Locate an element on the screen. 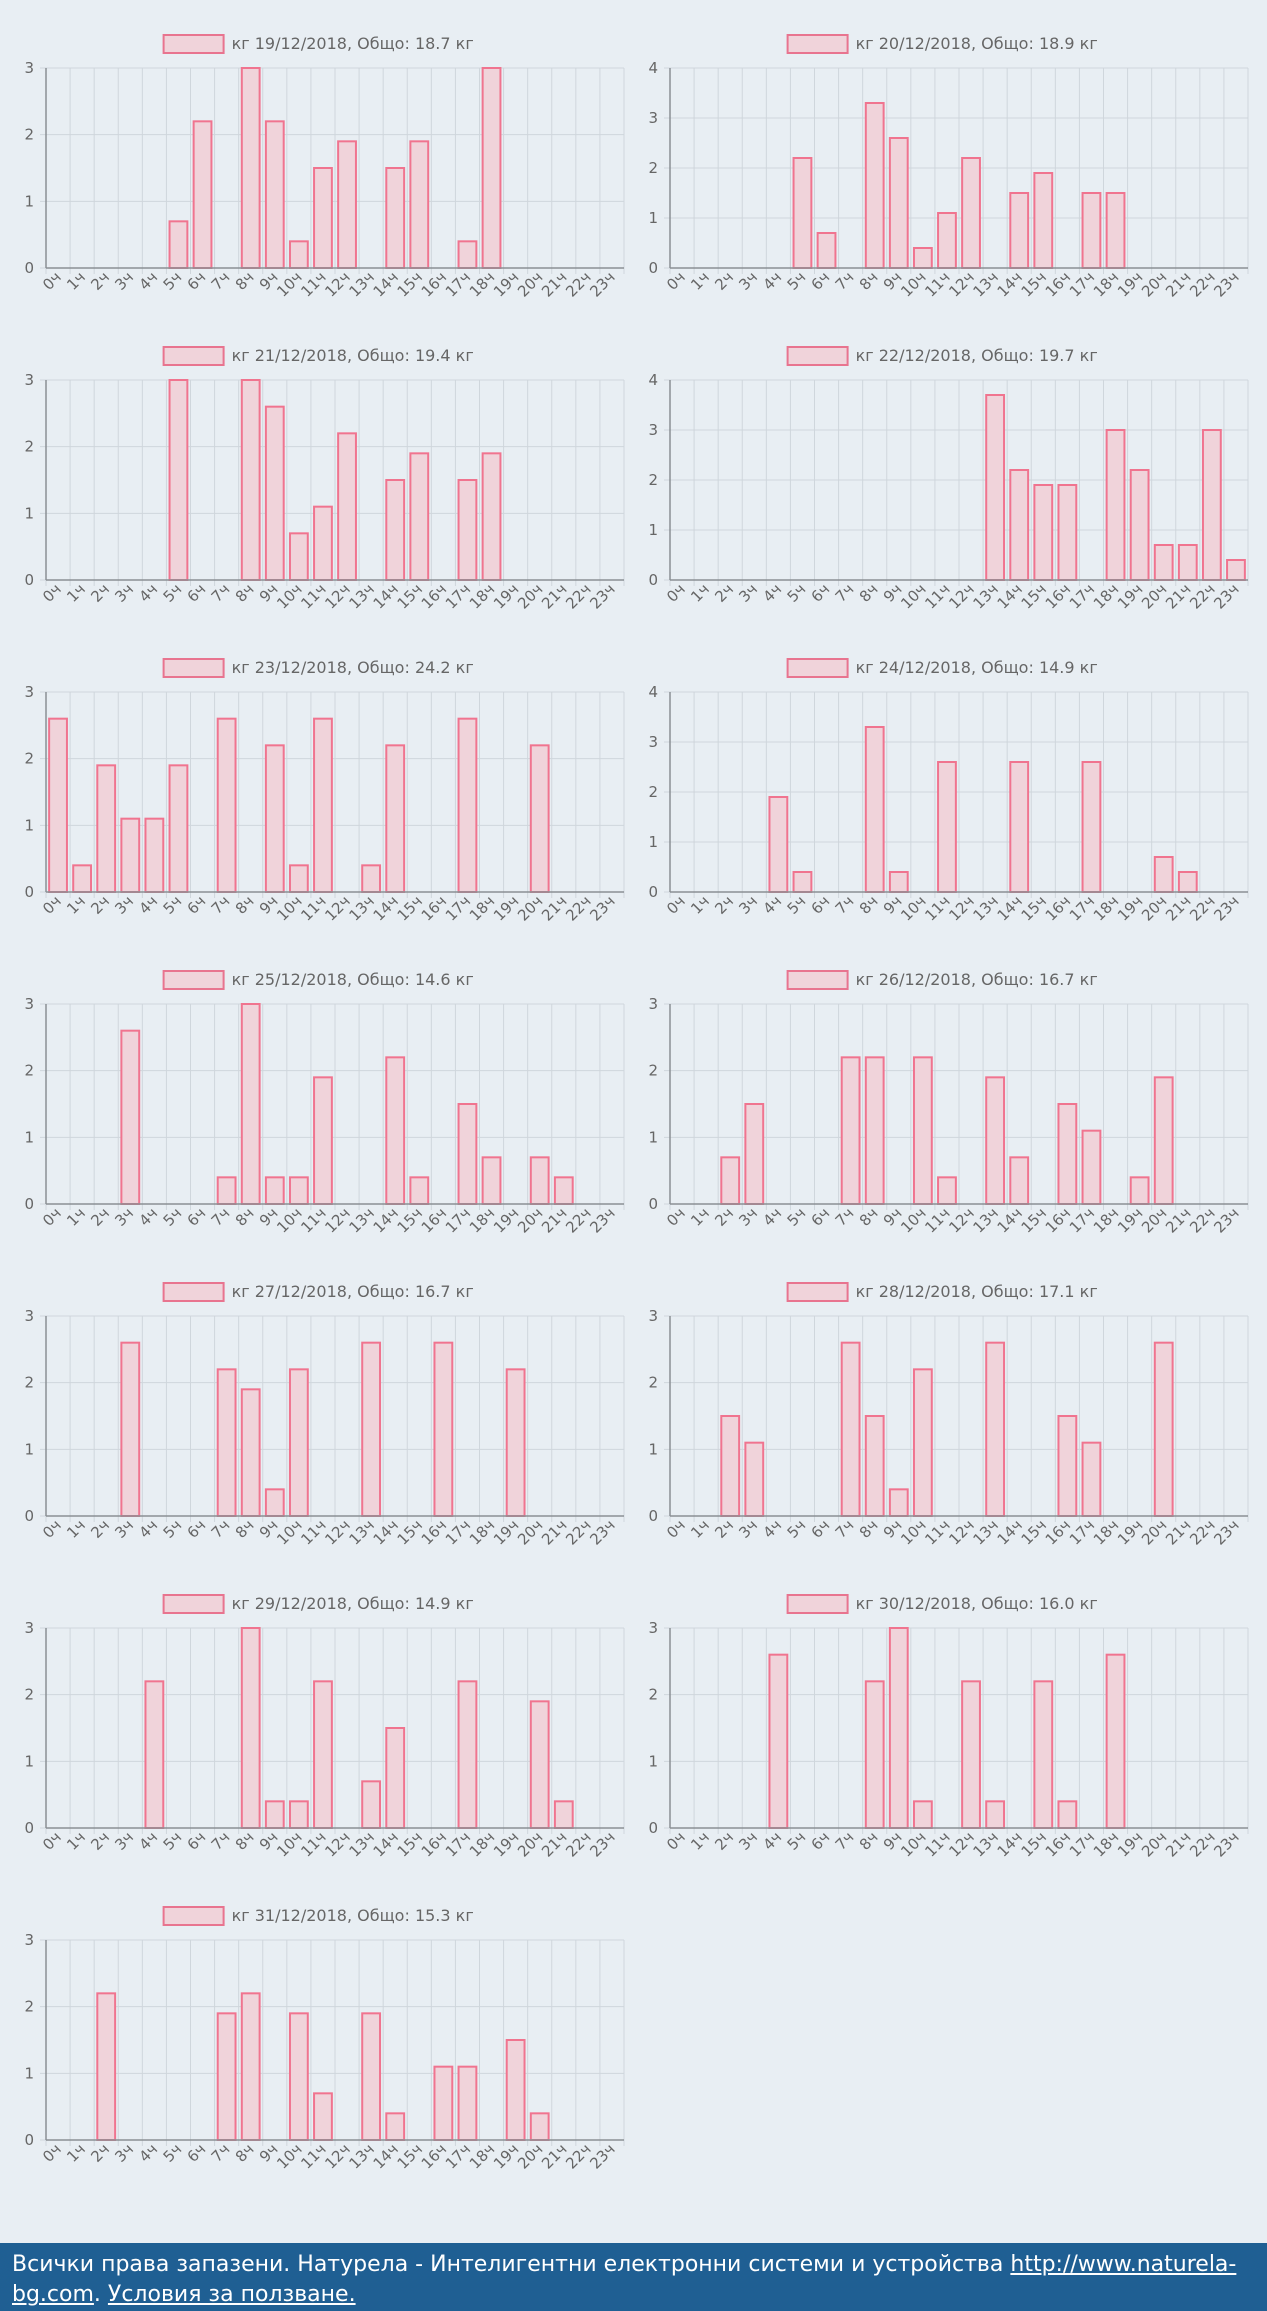 This screenshot has width=1267, height=2311. legend-label: кг 29/12/2018, Общо: 14.9 кг is located at coordinates (353, 1603).